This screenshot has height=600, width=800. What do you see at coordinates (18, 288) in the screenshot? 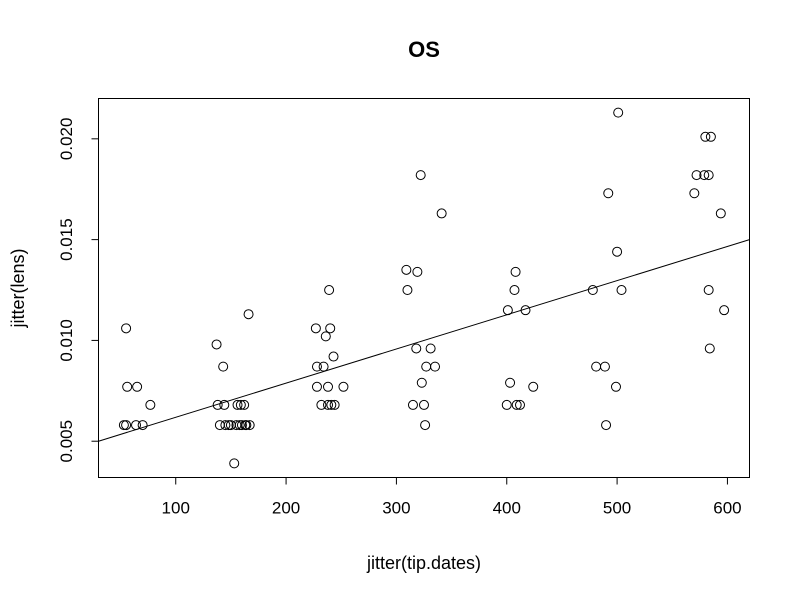
I see `y-axis-label: jitter(lens)` at bounding box center [18, 288].